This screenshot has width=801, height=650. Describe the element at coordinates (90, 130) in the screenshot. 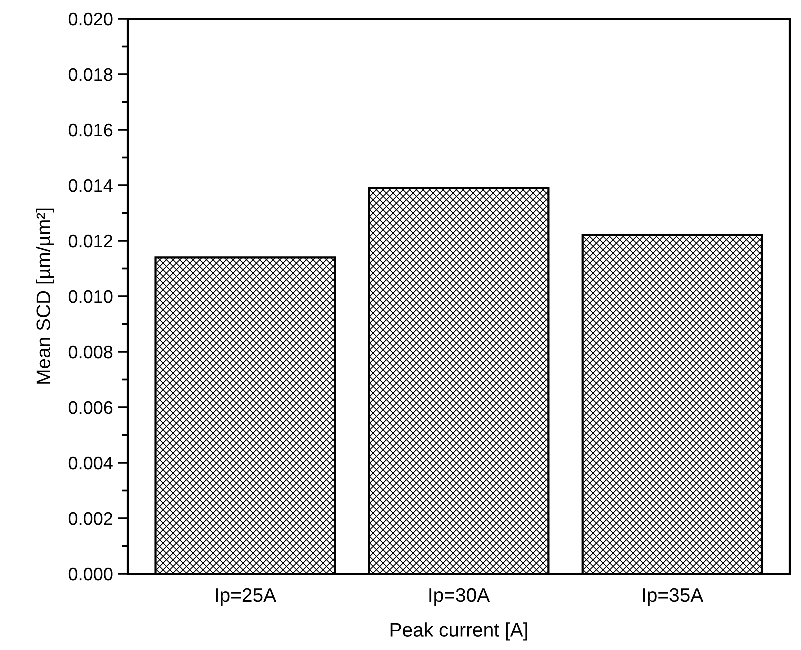

I see `y-tick-label: 0.016` at that location.